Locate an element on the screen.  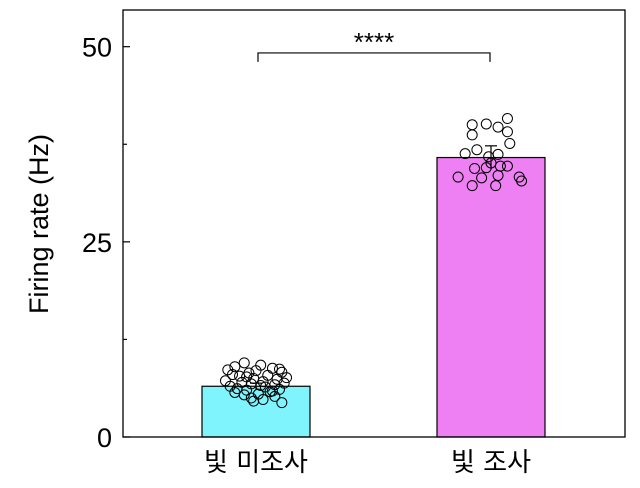
x-tick-label-1: 빛 조사 is located at coordinates (491, 463).